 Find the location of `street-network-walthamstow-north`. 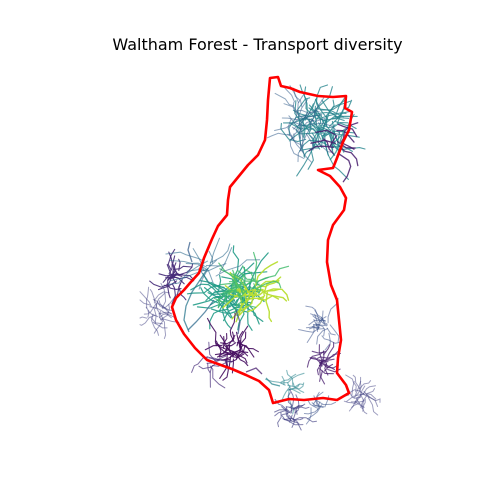

street-network-walthamstow-north is located at coordinates (213, 263).